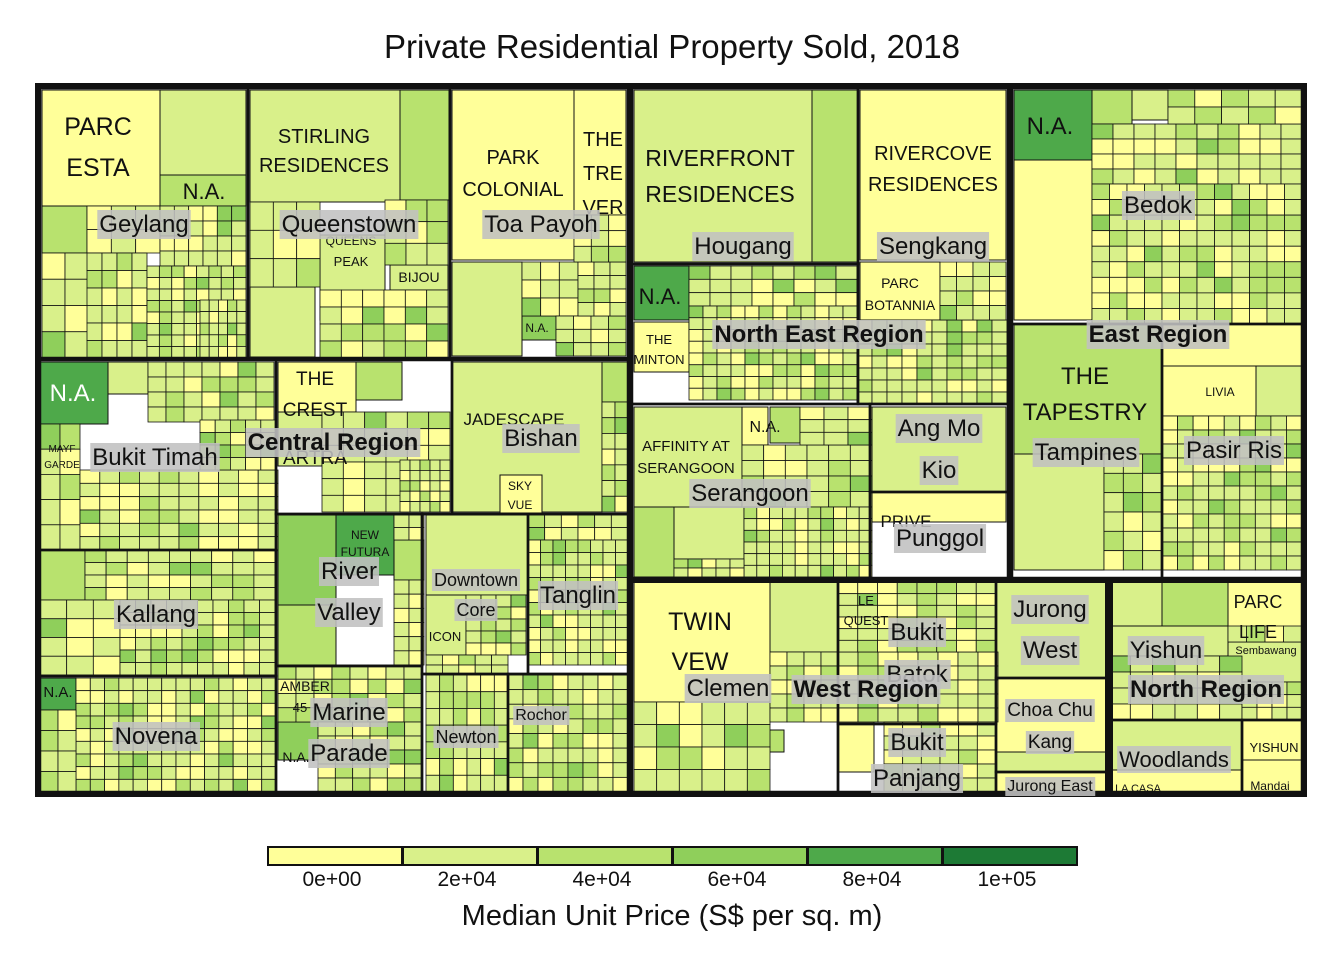 The width and height of the screenshot is (1344, 960). I want to click on legend-bin, so click(470, 856).